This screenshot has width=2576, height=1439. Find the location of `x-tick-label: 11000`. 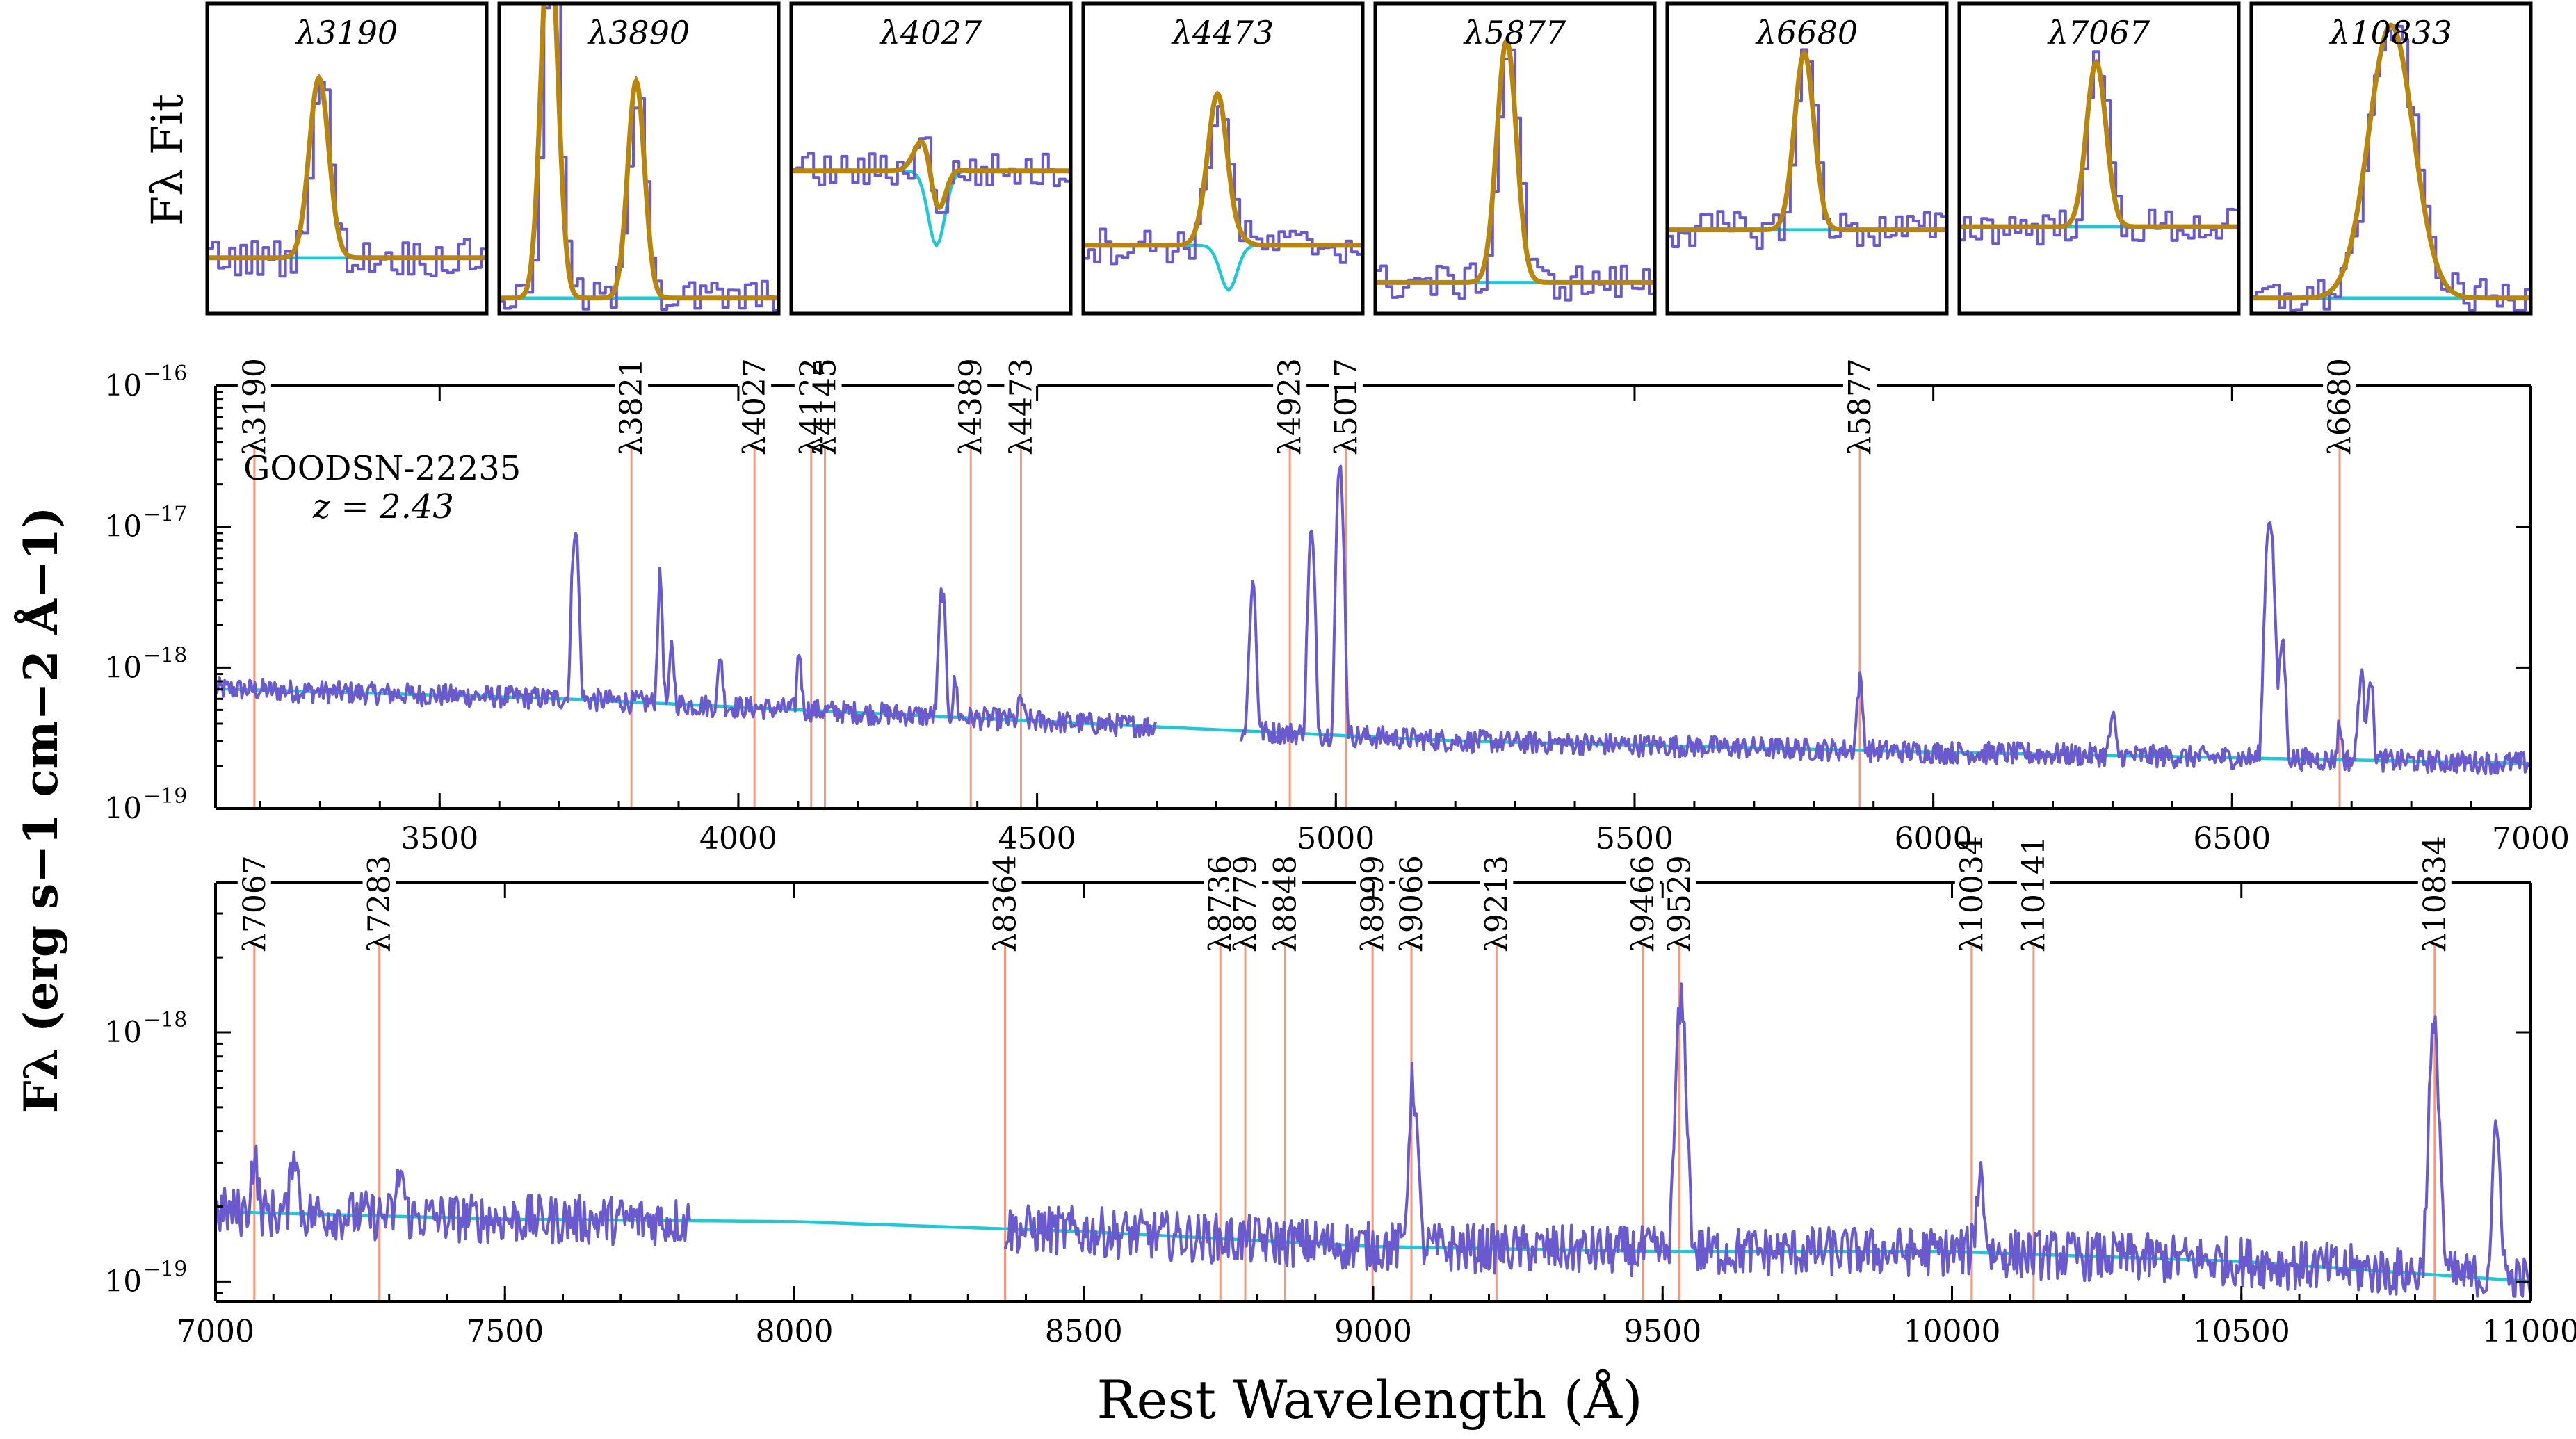

x-tick-label: 11000 is located at coordinates (2529, 1331).